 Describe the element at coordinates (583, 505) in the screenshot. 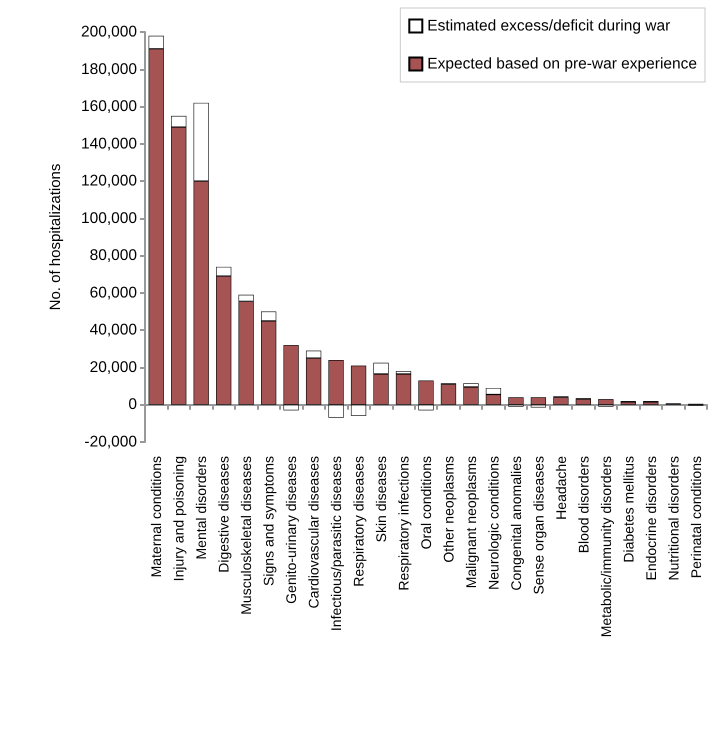

I see `x-tick-label: Blood disorders` at that location.